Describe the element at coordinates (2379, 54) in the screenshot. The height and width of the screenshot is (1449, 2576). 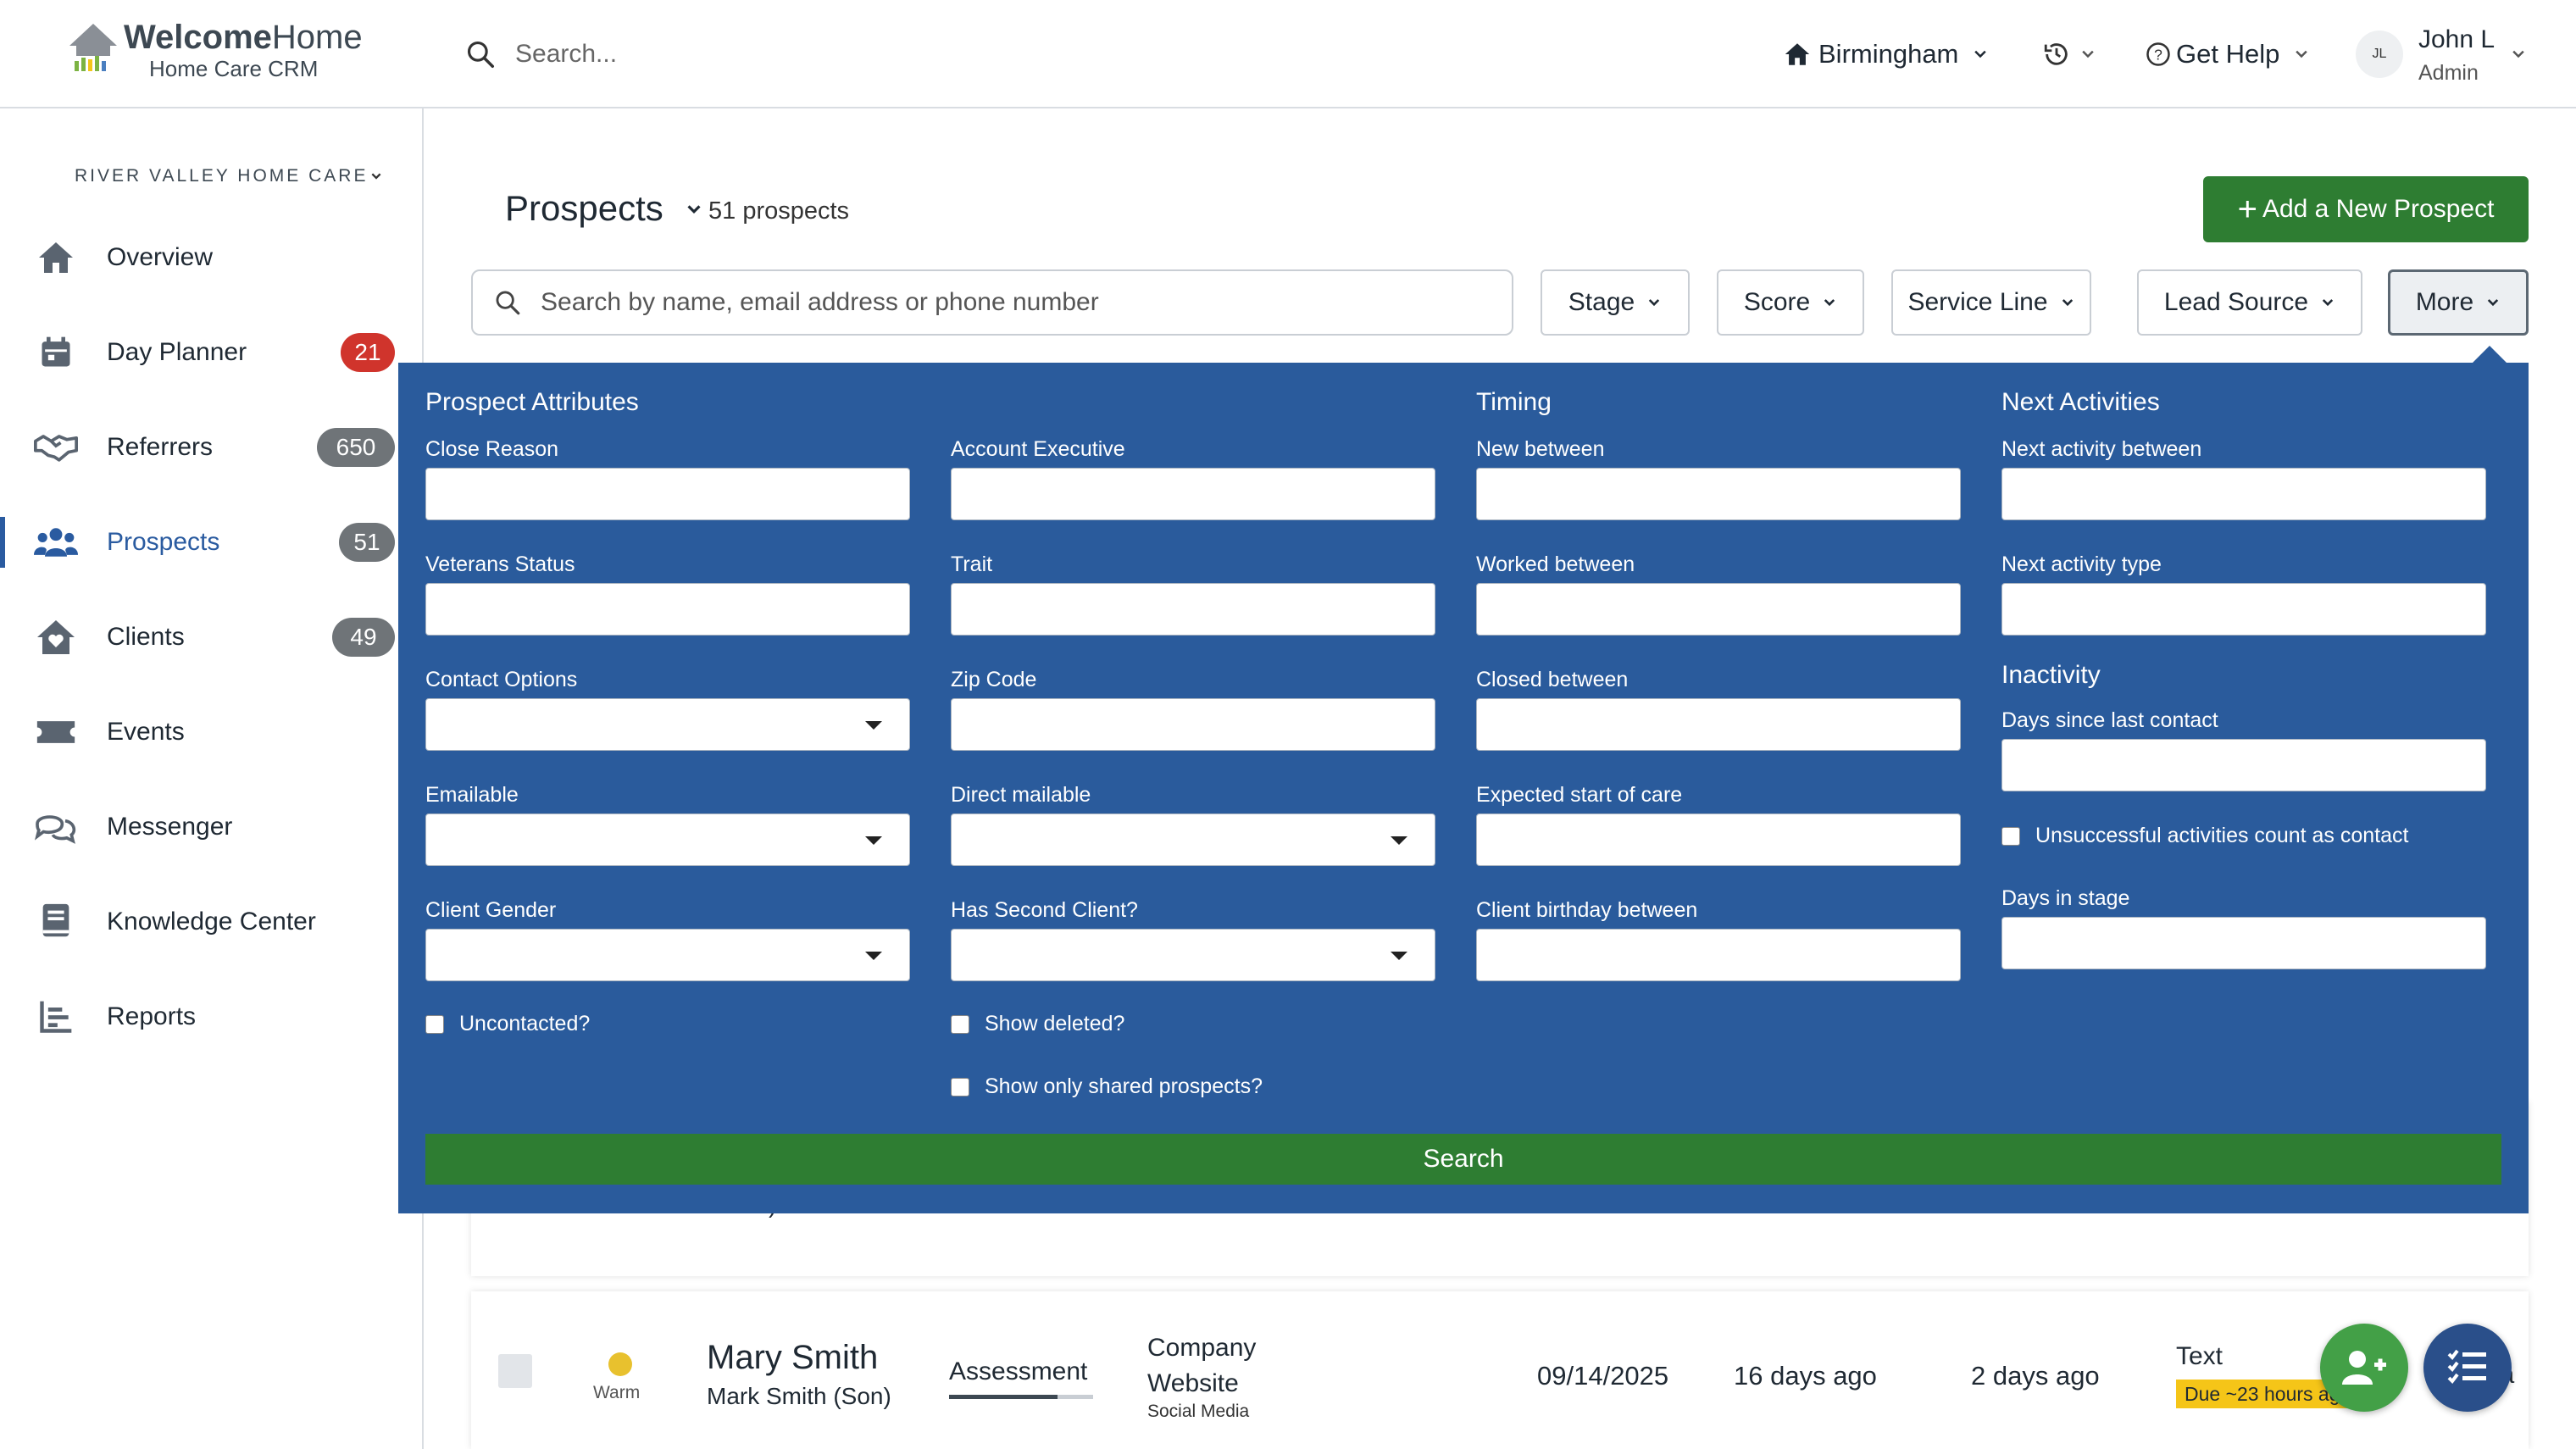
I see `avatar: JL` at that location.